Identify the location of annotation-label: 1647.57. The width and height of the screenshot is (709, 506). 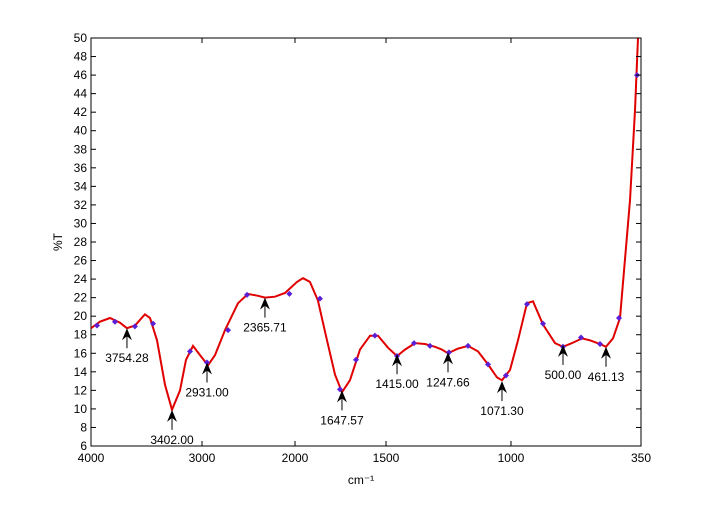
(342, 420).